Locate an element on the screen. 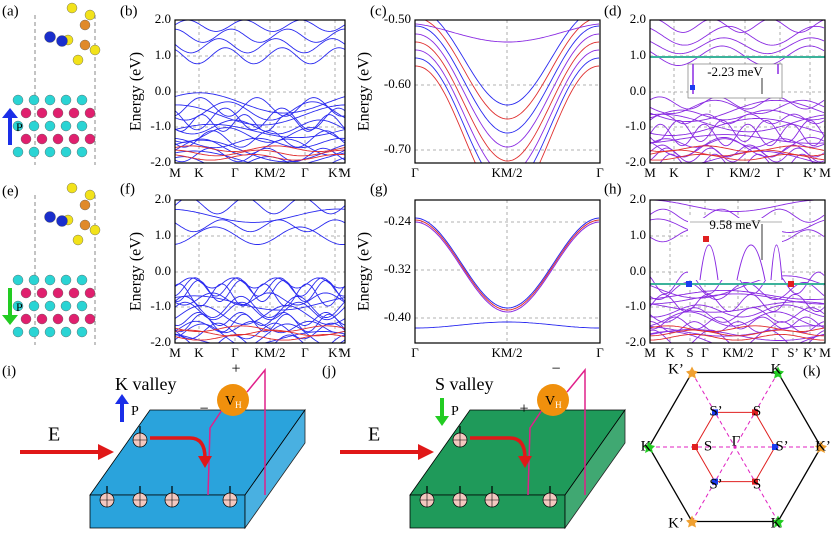  y-tick-label: 1.0 is located at coordinates (638, 234).